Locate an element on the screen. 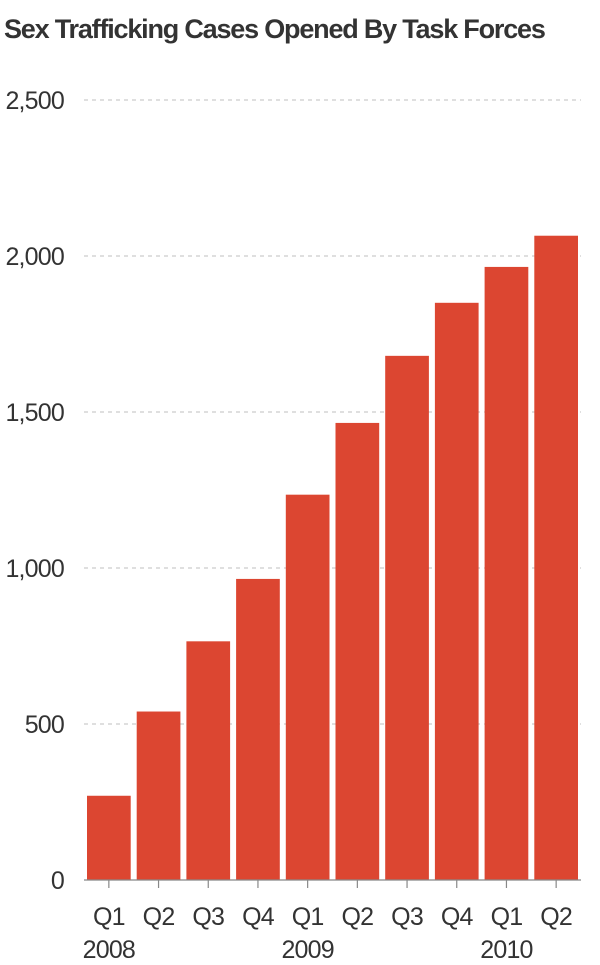  x-axis: Q1 Q2 Q3 Q4 Q1 Q2 Q3 Q4 Q1 Q2 2008 2009 2010 is located at coordinates (332, 921).